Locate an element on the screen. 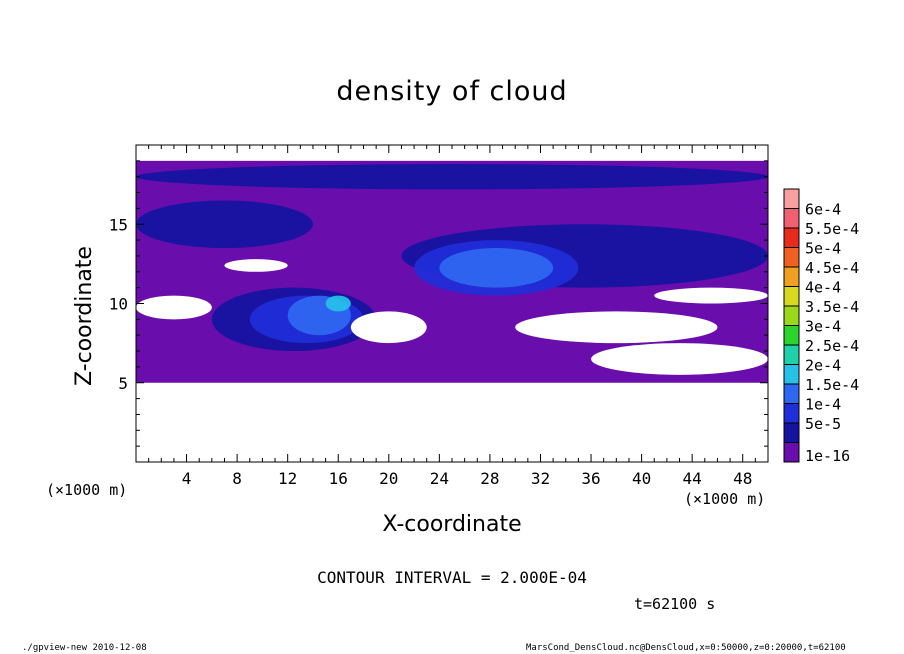 The height and width of the screenshot is (654, 904). colorbar-label-9: 4.5e-4 is located at coordinates (832, 268).